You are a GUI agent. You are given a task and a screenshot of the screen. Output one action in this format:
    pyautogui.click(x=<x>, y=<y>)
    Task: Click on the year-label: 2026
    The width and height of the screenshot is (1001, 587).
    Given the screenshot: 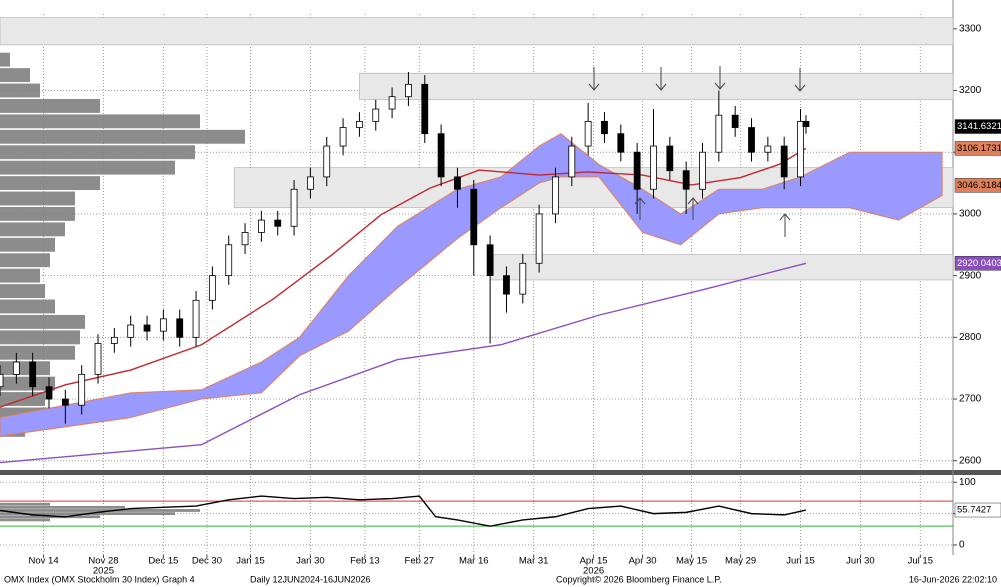 What is the action you would take?
    pyautogui.click(x=593, y=571)
    